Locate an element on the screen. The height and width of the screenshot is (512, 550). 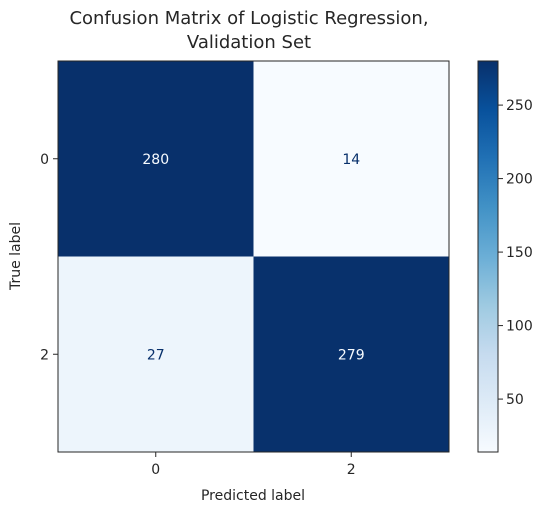
x-tick-label: 2 is located at coordinates (351, 470).